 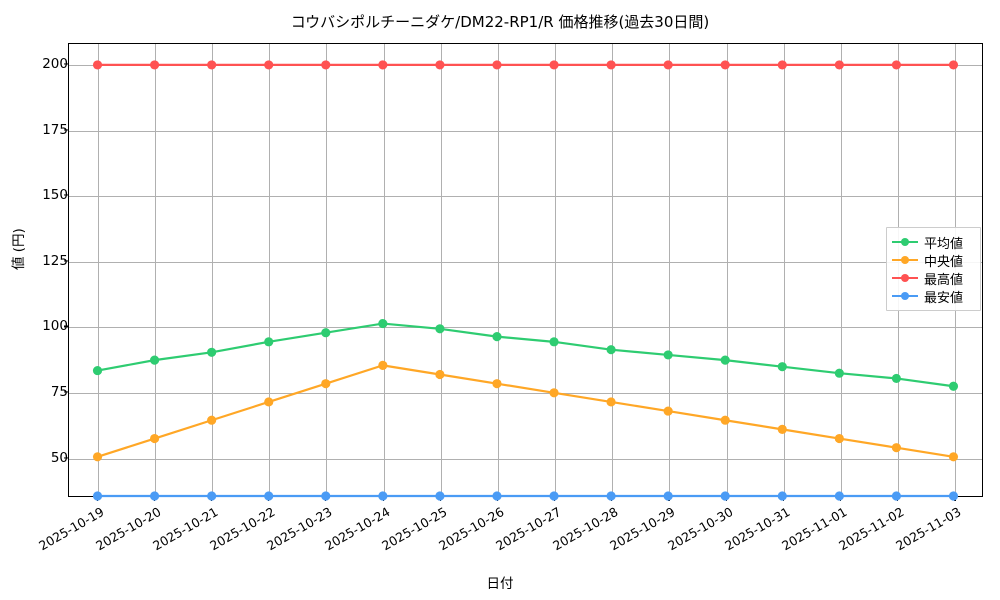 I want to click on legend-item: 最安値, so click(x=933, y=296).